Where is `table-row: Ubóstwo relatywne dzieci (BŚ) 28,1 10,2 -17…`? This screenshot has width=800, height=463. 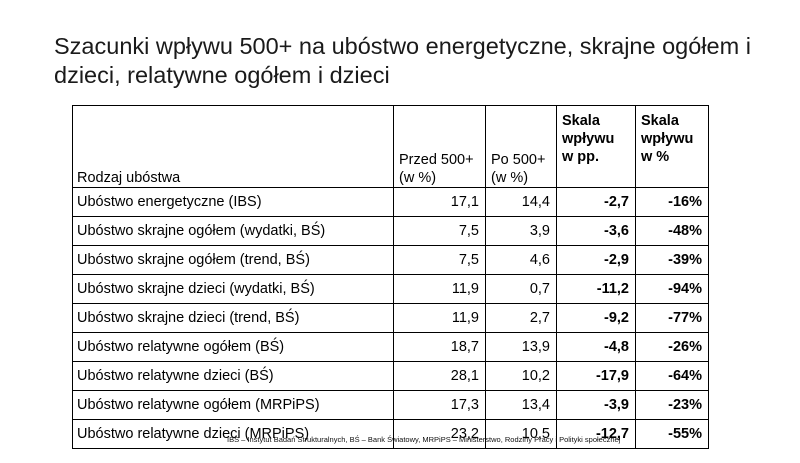 table-row: Ubóstwo relatywne dzieci (BŚ) 28,1 10,2 -17… is located at coordinates (390, 376).